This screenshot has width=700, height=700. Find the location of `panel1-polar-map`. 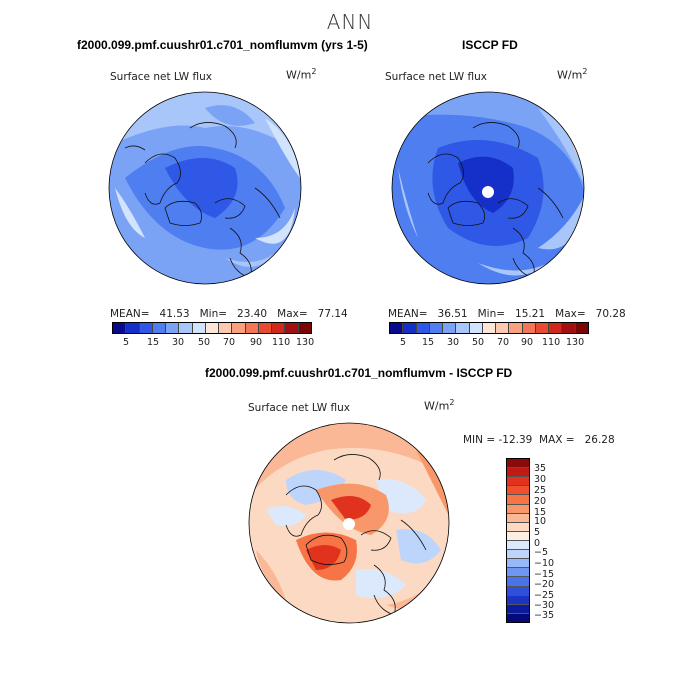

panel1-polar-map is located at coordinates (205, 188).